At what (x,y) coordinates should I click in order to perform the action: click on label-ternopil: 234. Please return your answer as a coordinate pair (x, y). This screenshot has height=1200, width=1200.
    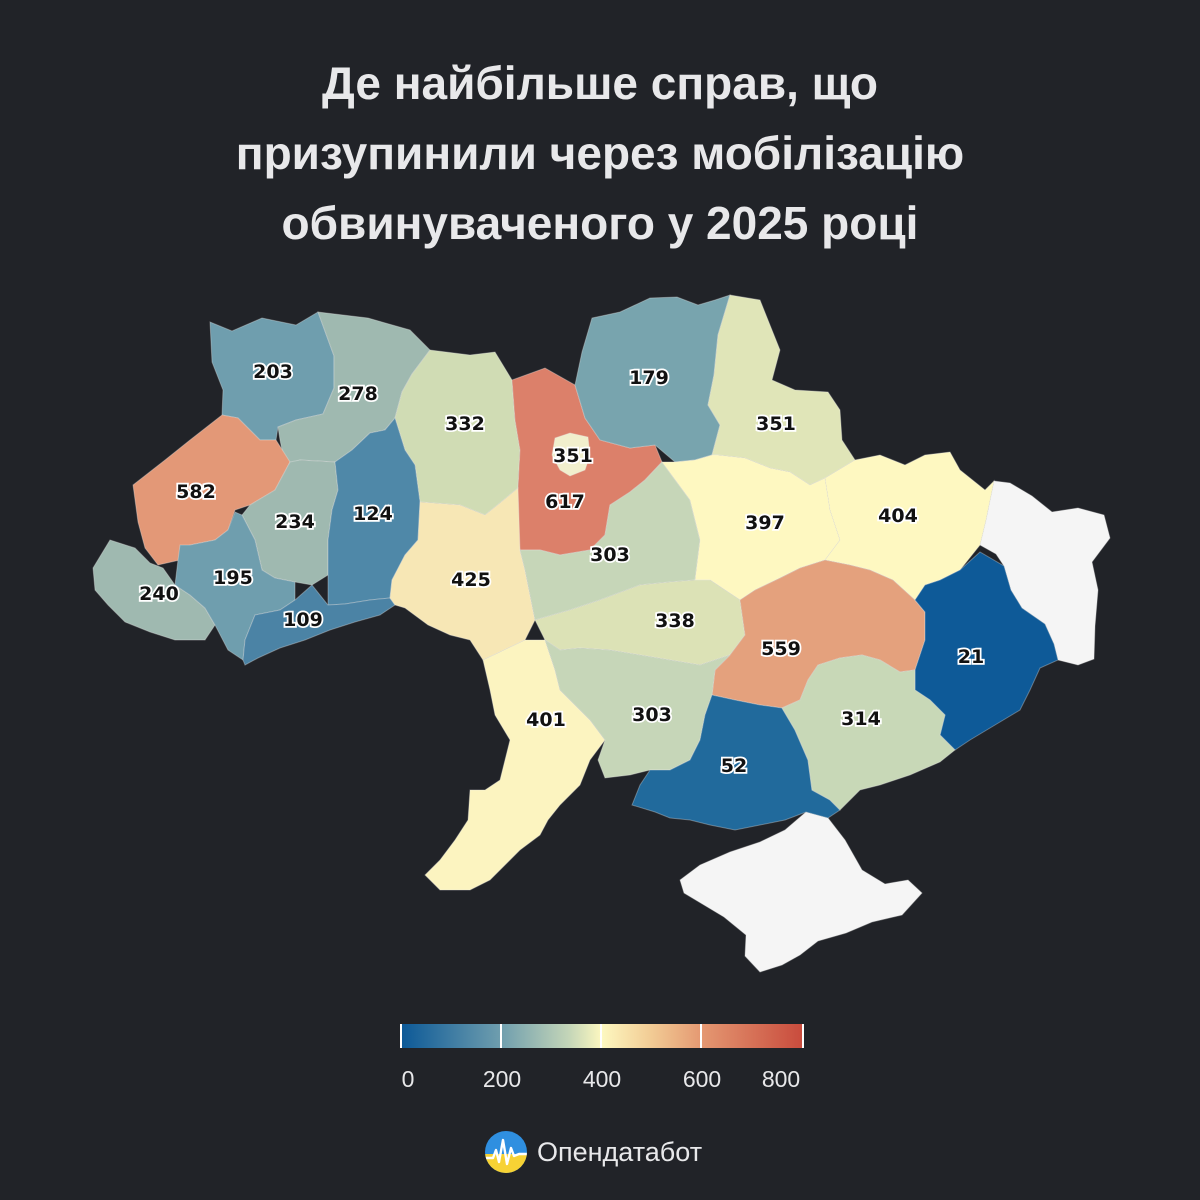
    Looking at the image, I should click on (295, 522).